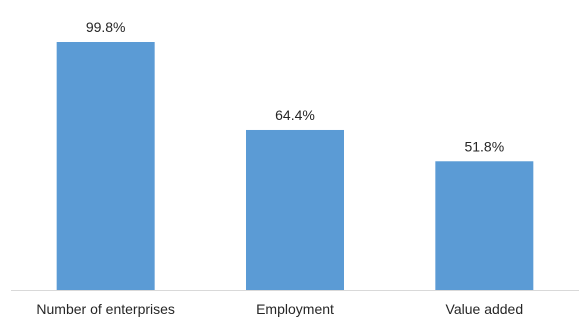  What do you see at coordinates (295, 115) in the screenshot?
I see `data-label-employment: 64.4%` at bounding box center [295, 115].